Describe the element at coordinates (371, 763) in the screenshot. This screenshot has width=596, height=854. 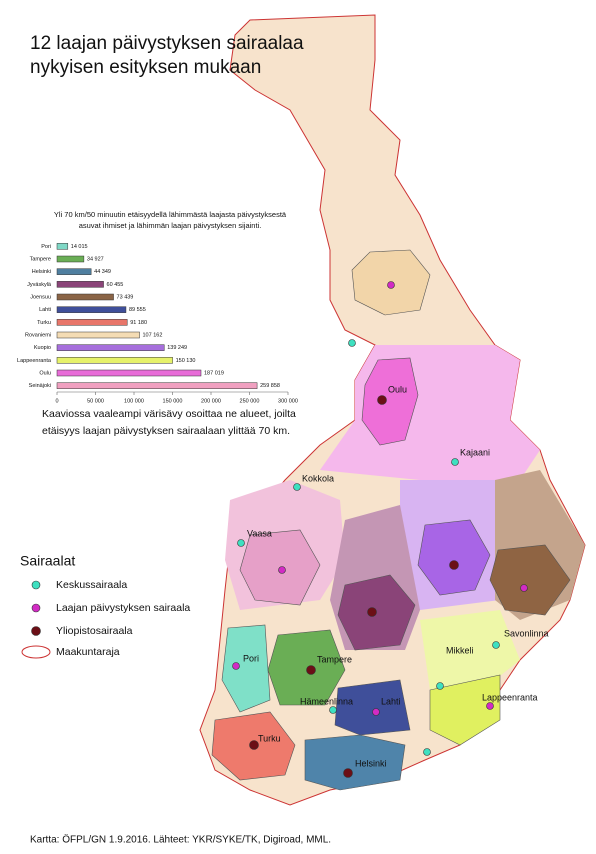
I see `city-label: Helsinki` at that location.